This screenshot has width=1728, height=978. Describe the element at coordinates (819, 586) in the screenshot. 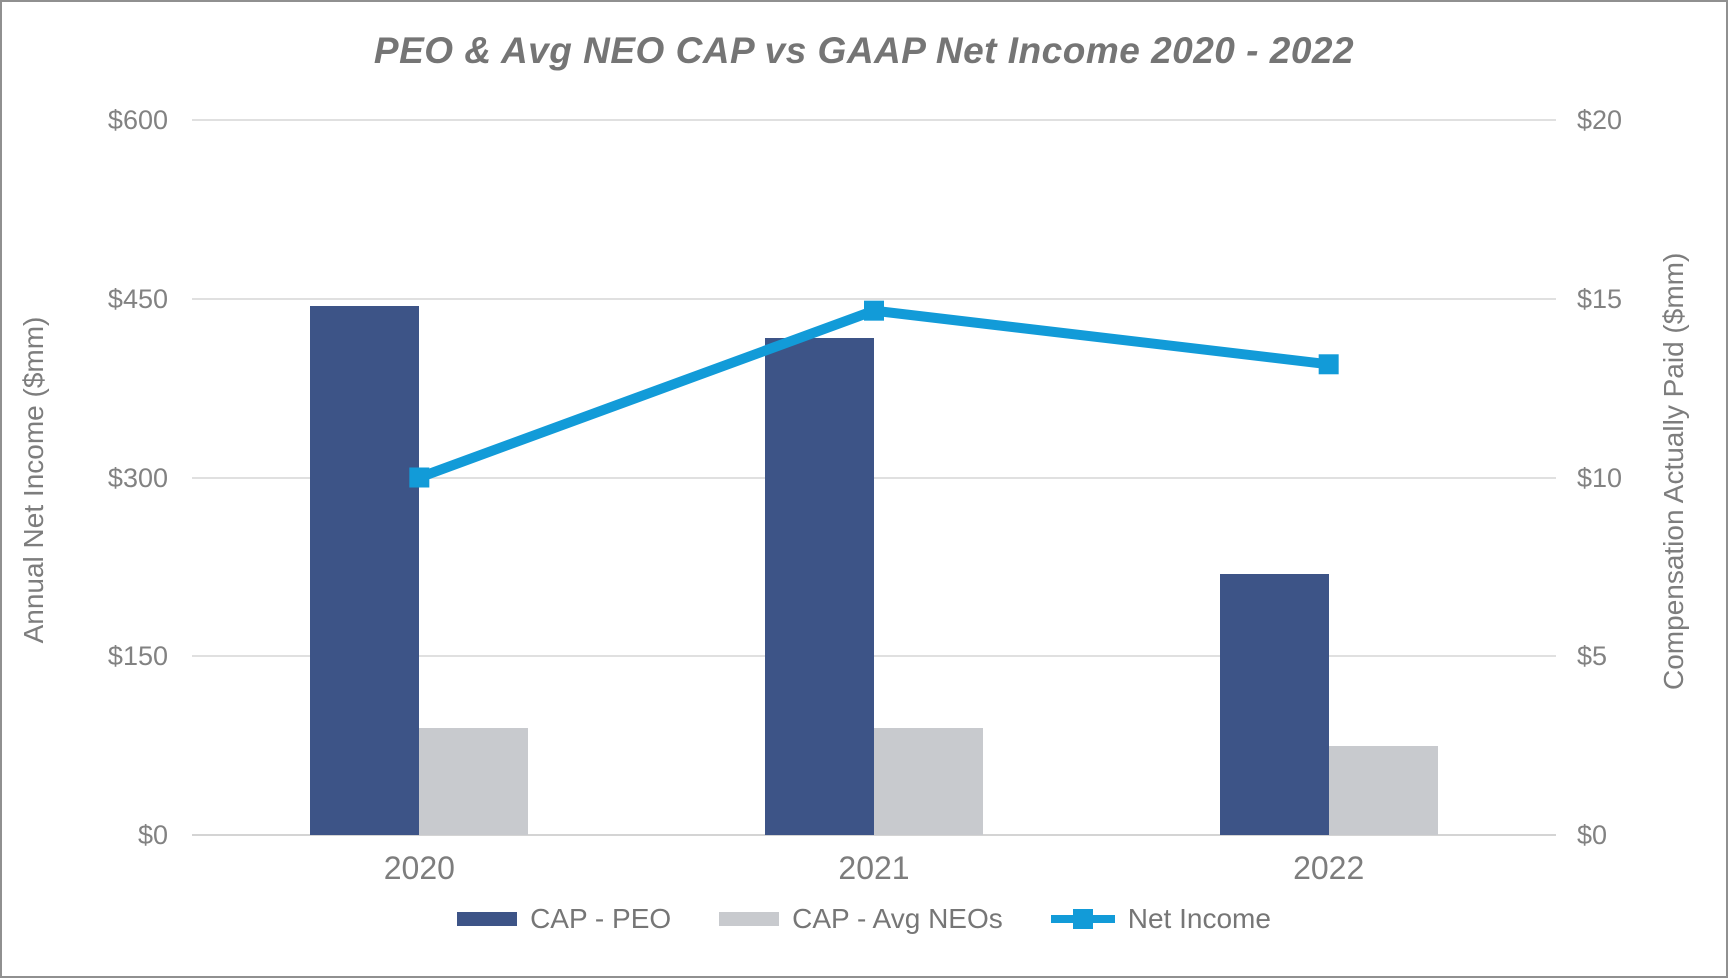

I see `bar-cap-peo-2021` at that location.